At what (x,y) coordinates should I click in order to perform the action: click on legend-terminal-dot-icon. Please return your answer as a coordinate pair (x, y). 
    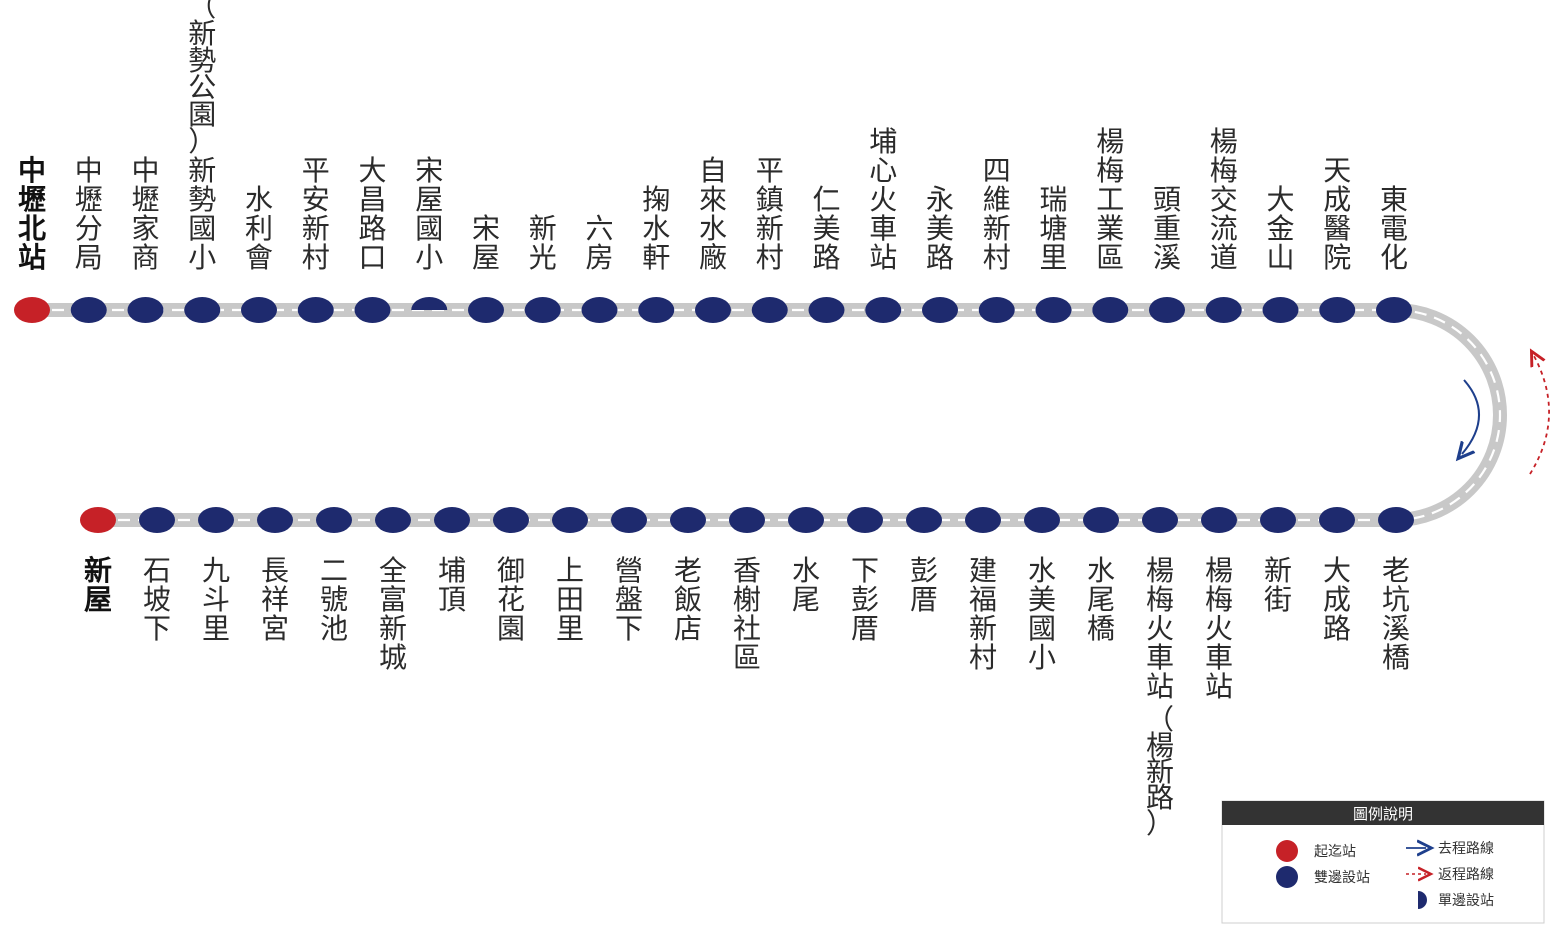
    Looking at the image, I should click on (1287, 851).